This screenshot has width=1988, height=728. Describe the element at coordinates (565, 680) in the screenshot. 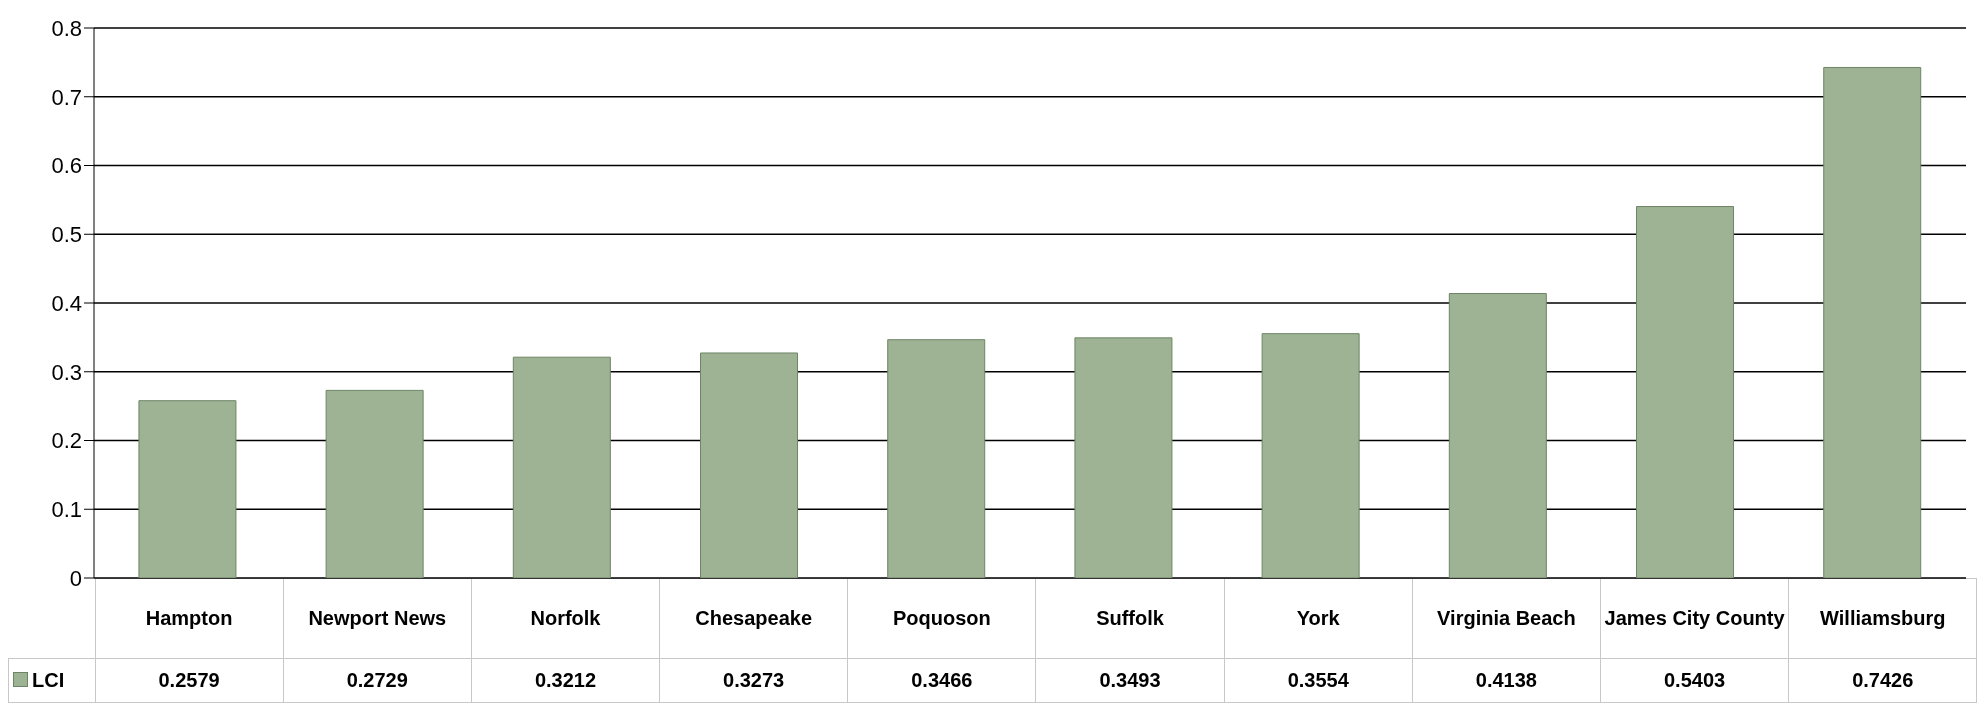

I see `data-label: 0.3212` at that location.